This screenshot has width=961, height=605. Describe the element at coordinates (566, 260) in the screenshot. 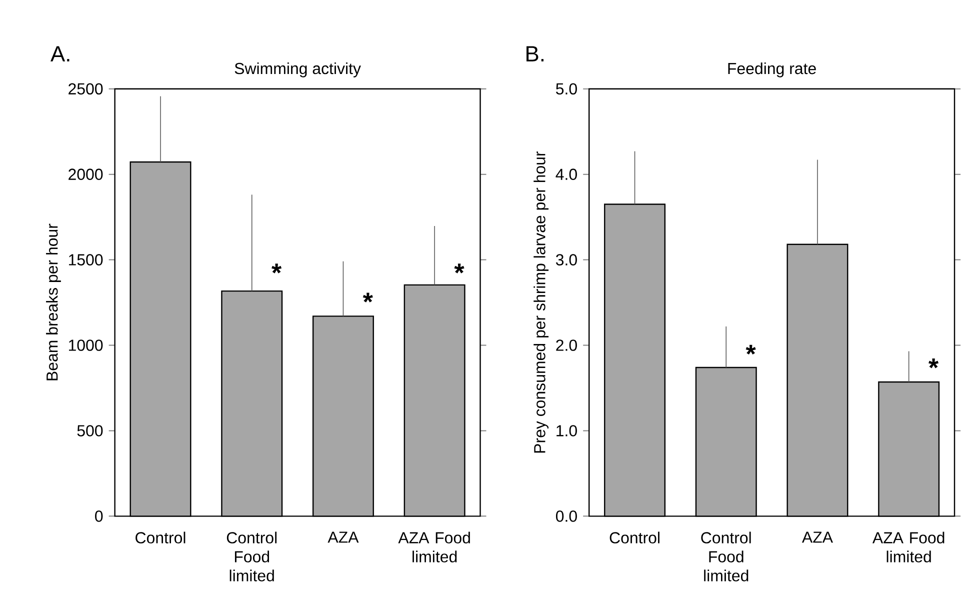

I see `y-tick-label: 3.0` at that location.